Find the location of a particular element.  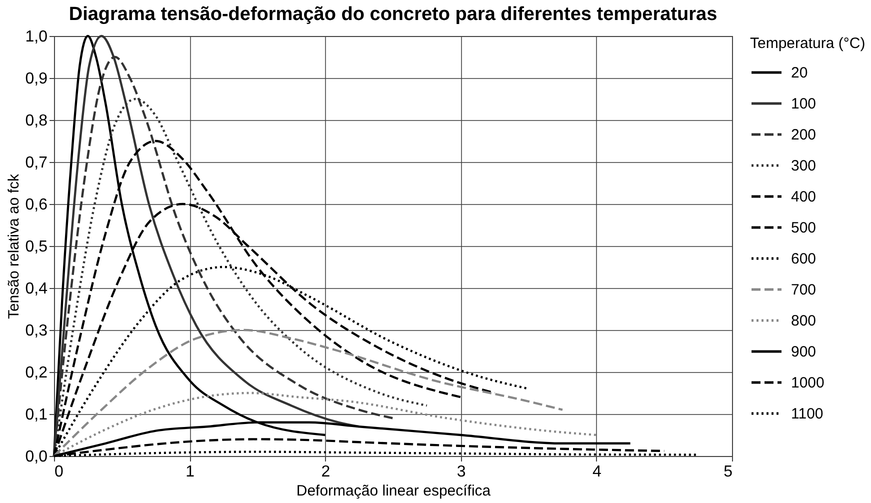

chart-title: Diagrama tensão-deformação do concreto para diferentes temperaturas is located at coordinates (393, 14).